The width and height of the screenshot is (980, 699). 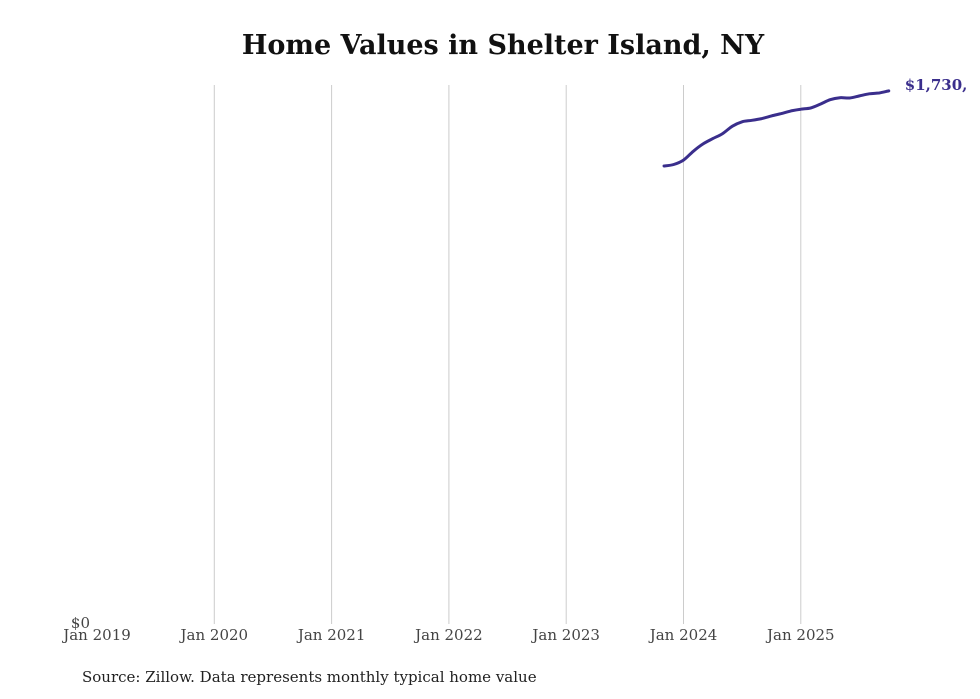 I want to click on y-tick-label: $0, so click(x=80, y=623).